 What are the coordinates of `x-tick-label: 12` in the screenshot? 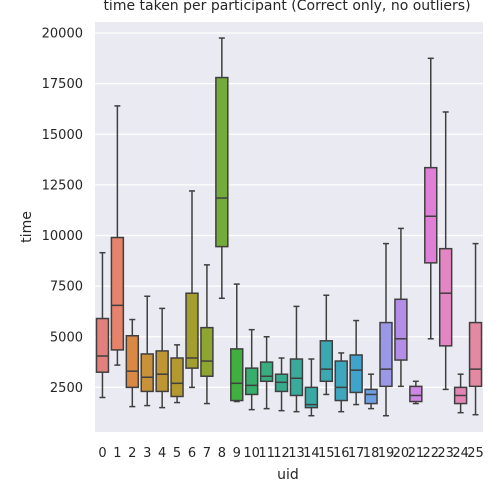 It's located at (281, 453).